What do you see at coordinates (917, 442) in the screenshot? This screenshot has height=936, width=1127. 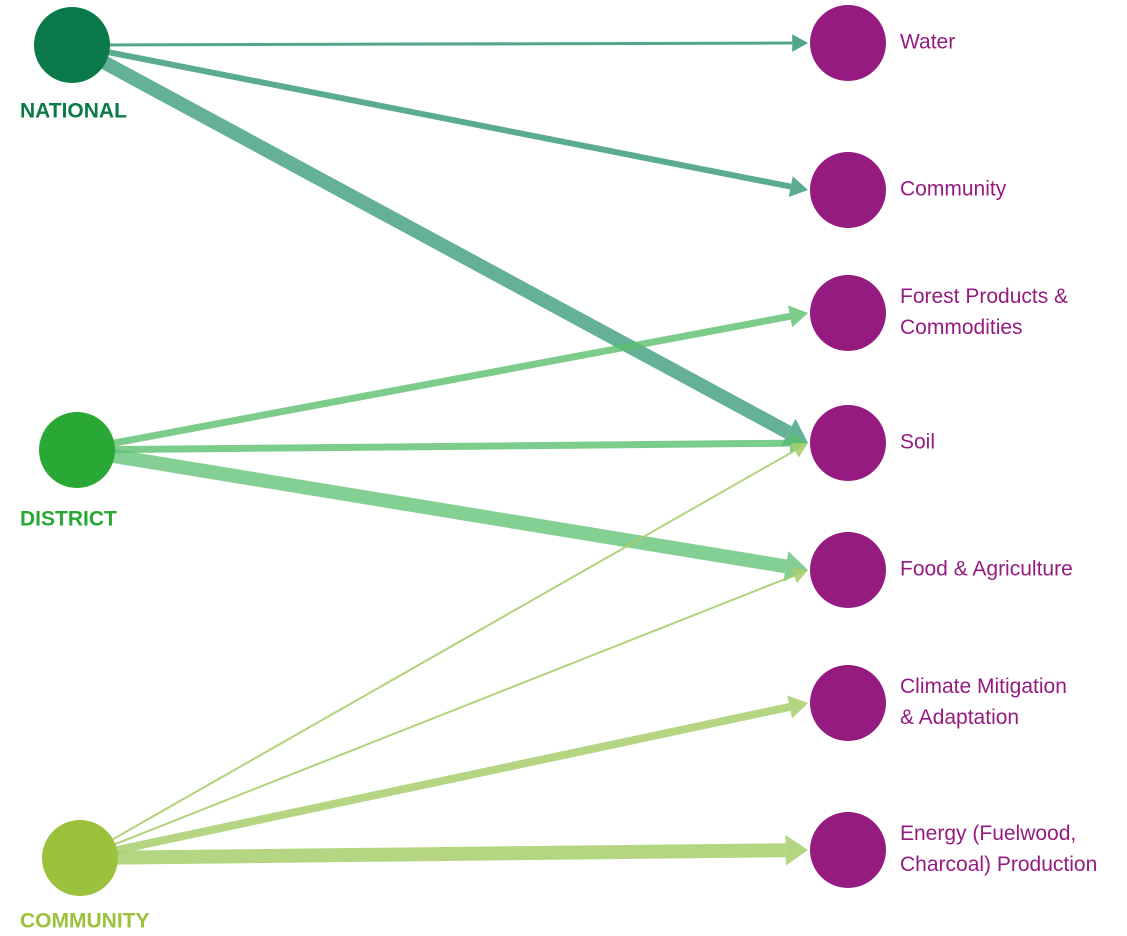 I see `target-label: Soil` at bounding box center [917, 442].